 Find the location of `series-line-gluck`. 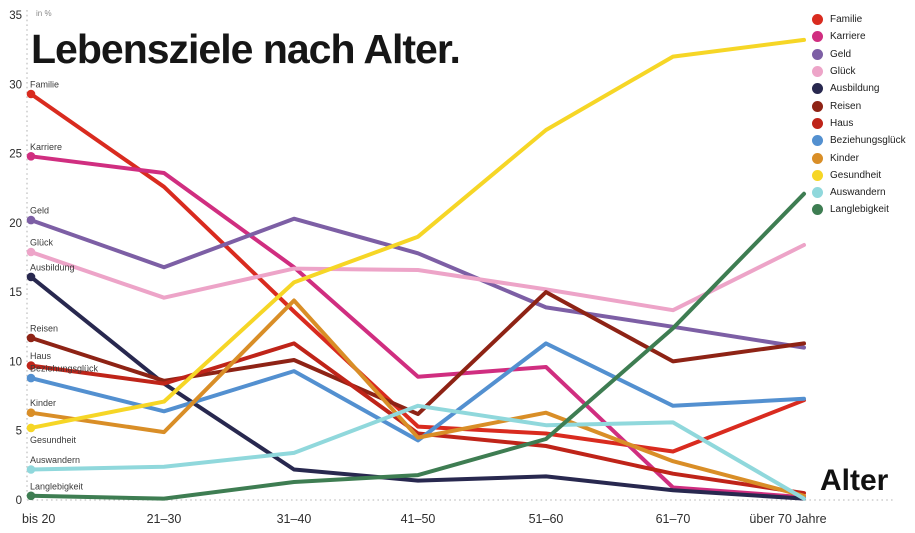

series-line-gluck is located at coordinates (417, 278).